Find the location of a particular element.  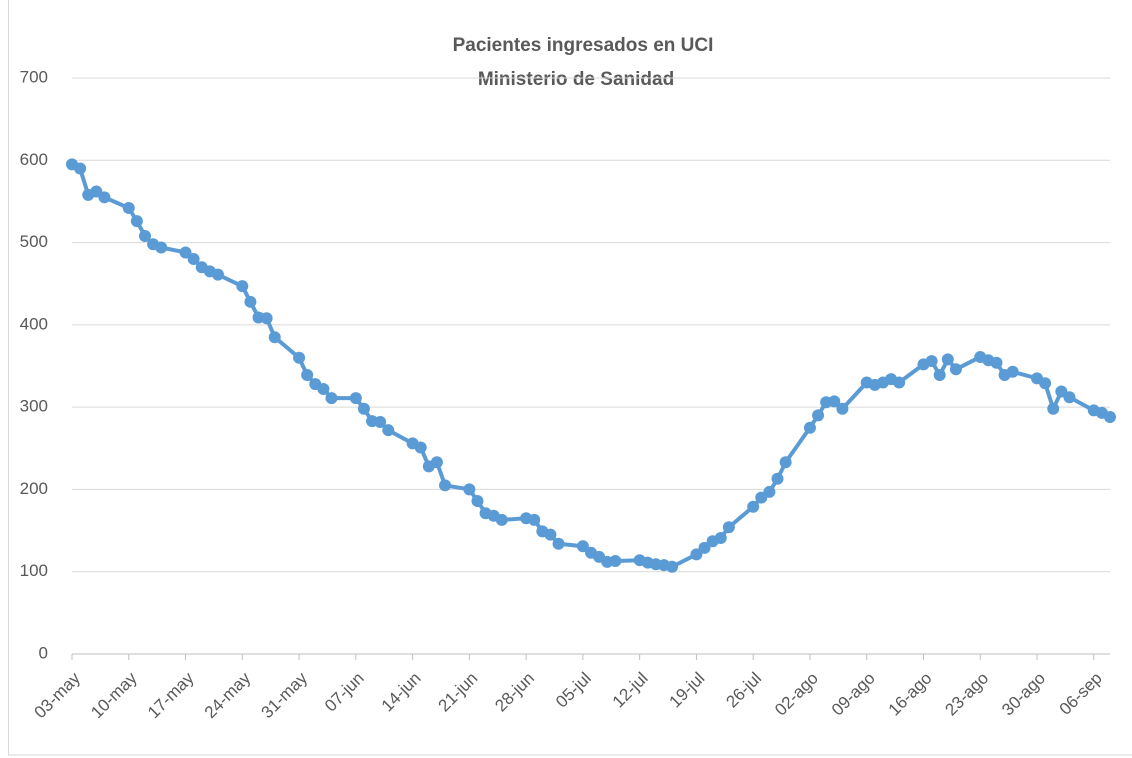

y-tick-label: 400 is located at coordinates (34, 323).